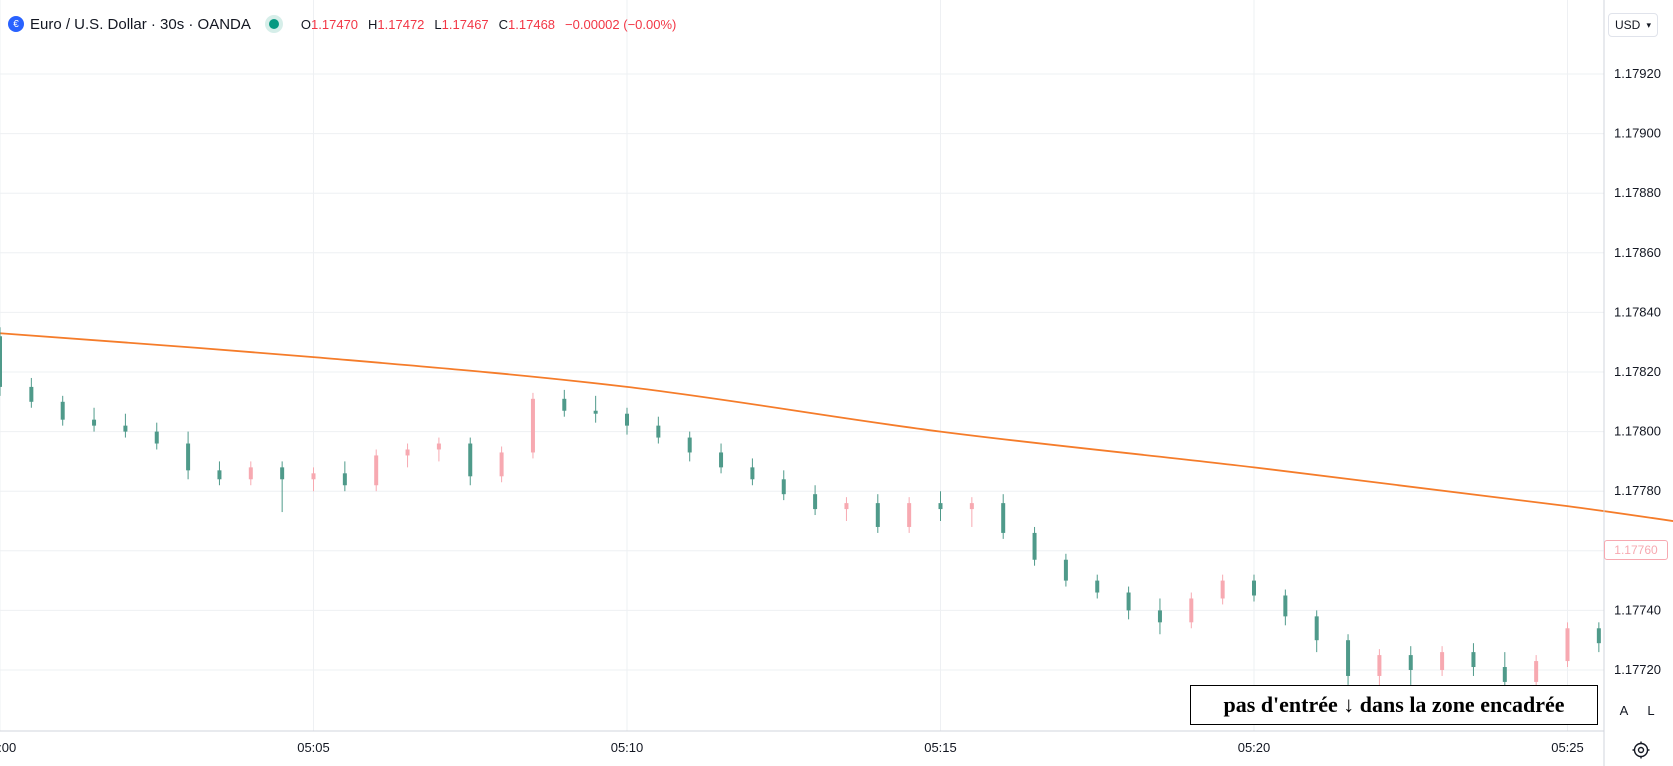  Describe the element at coordinates (273, 24) in the screenshot. I see `market-status-icon` at that location.